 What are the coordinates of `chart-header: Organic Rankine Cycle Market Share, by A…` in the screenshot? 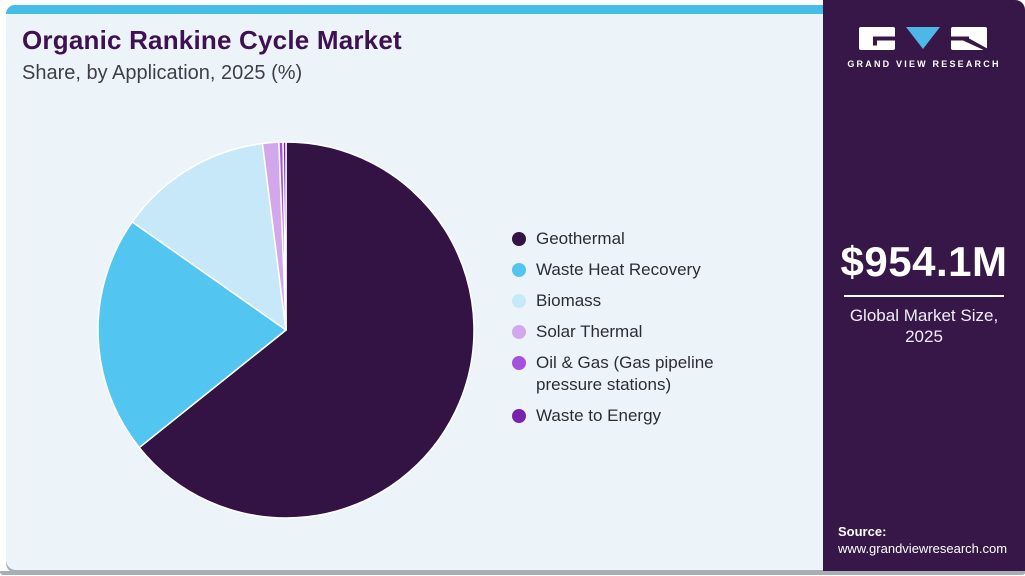 It's located at (212, 55).